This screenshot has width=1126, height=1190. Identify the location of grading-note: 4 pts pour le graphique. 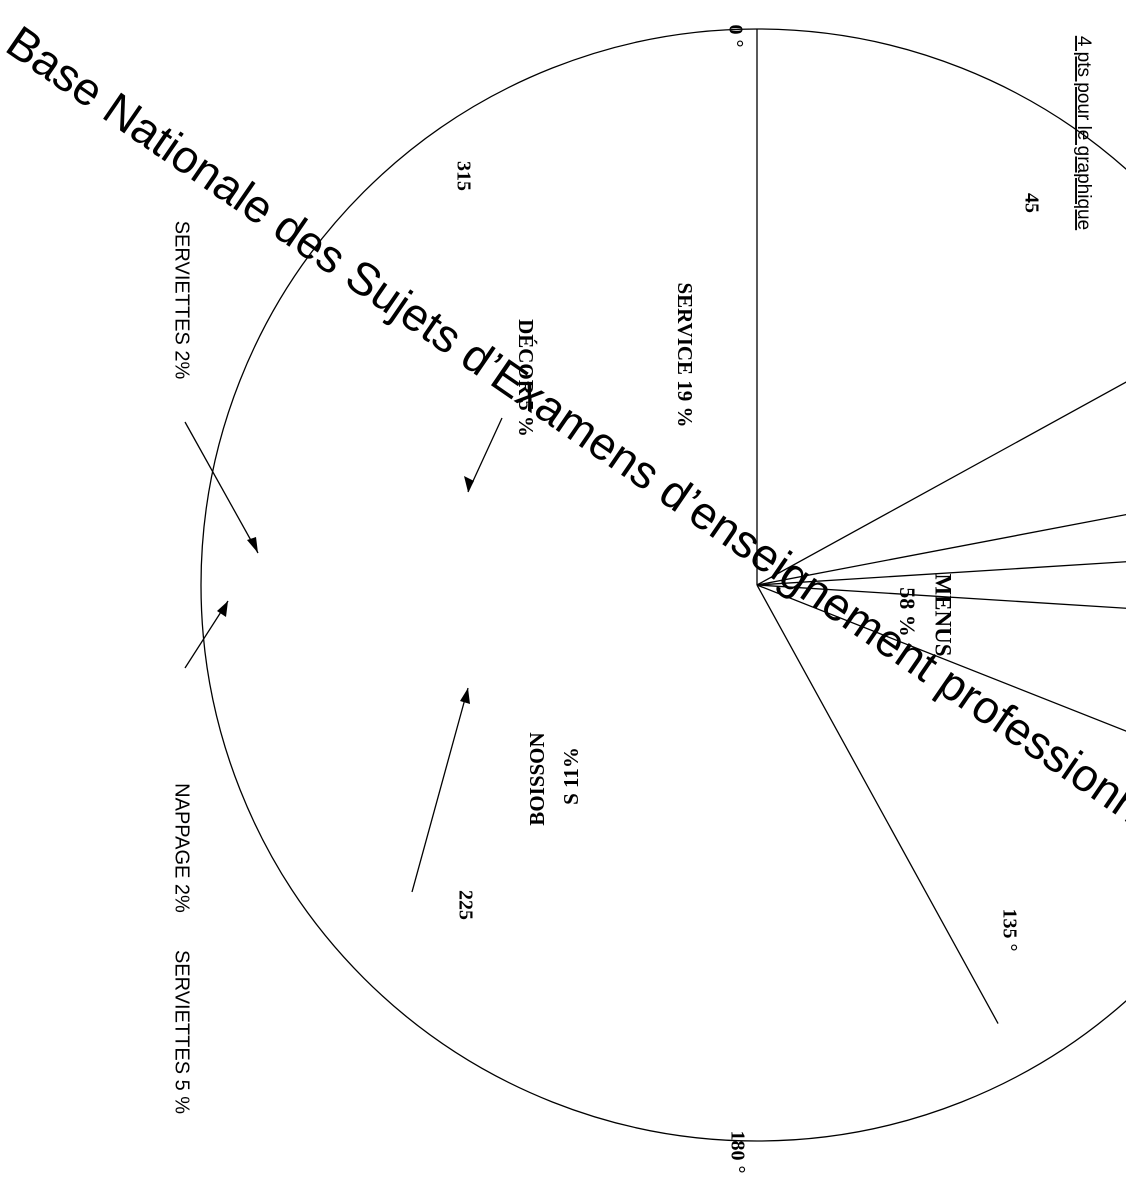
(1083, 133).